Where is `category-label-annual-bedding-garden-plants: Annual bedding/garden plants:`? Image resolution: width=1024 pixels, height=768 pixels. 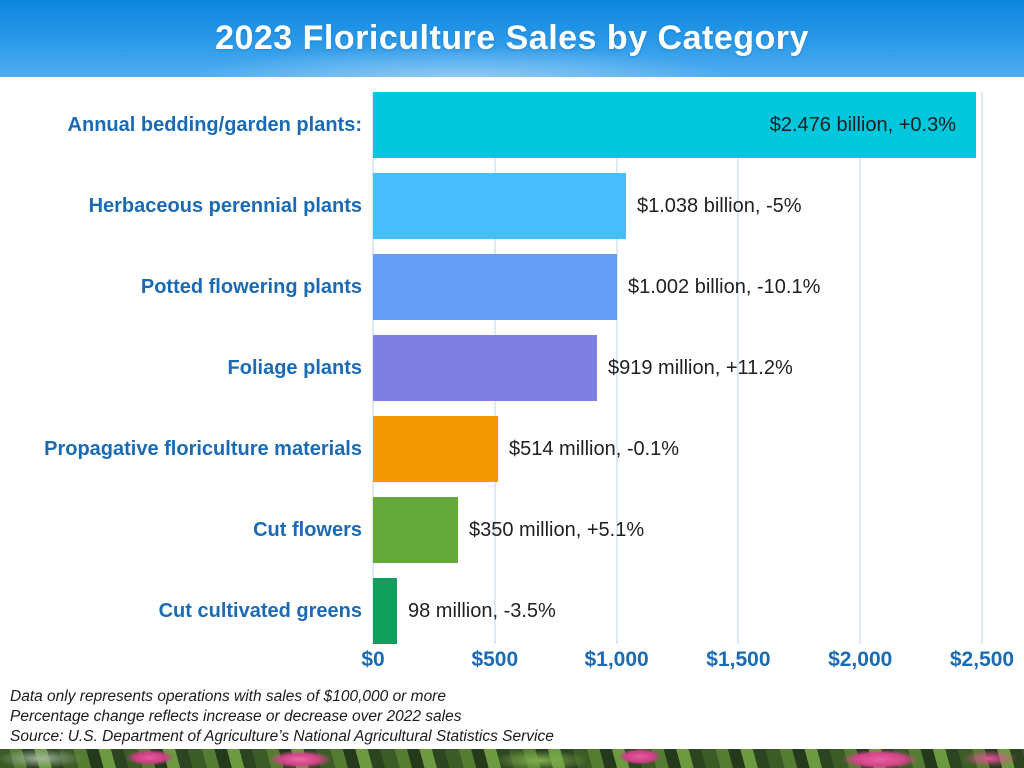 category-label-annual-bedding-garden-plants: Annual bedding/garden plants: is located at coordinates (214, 124).